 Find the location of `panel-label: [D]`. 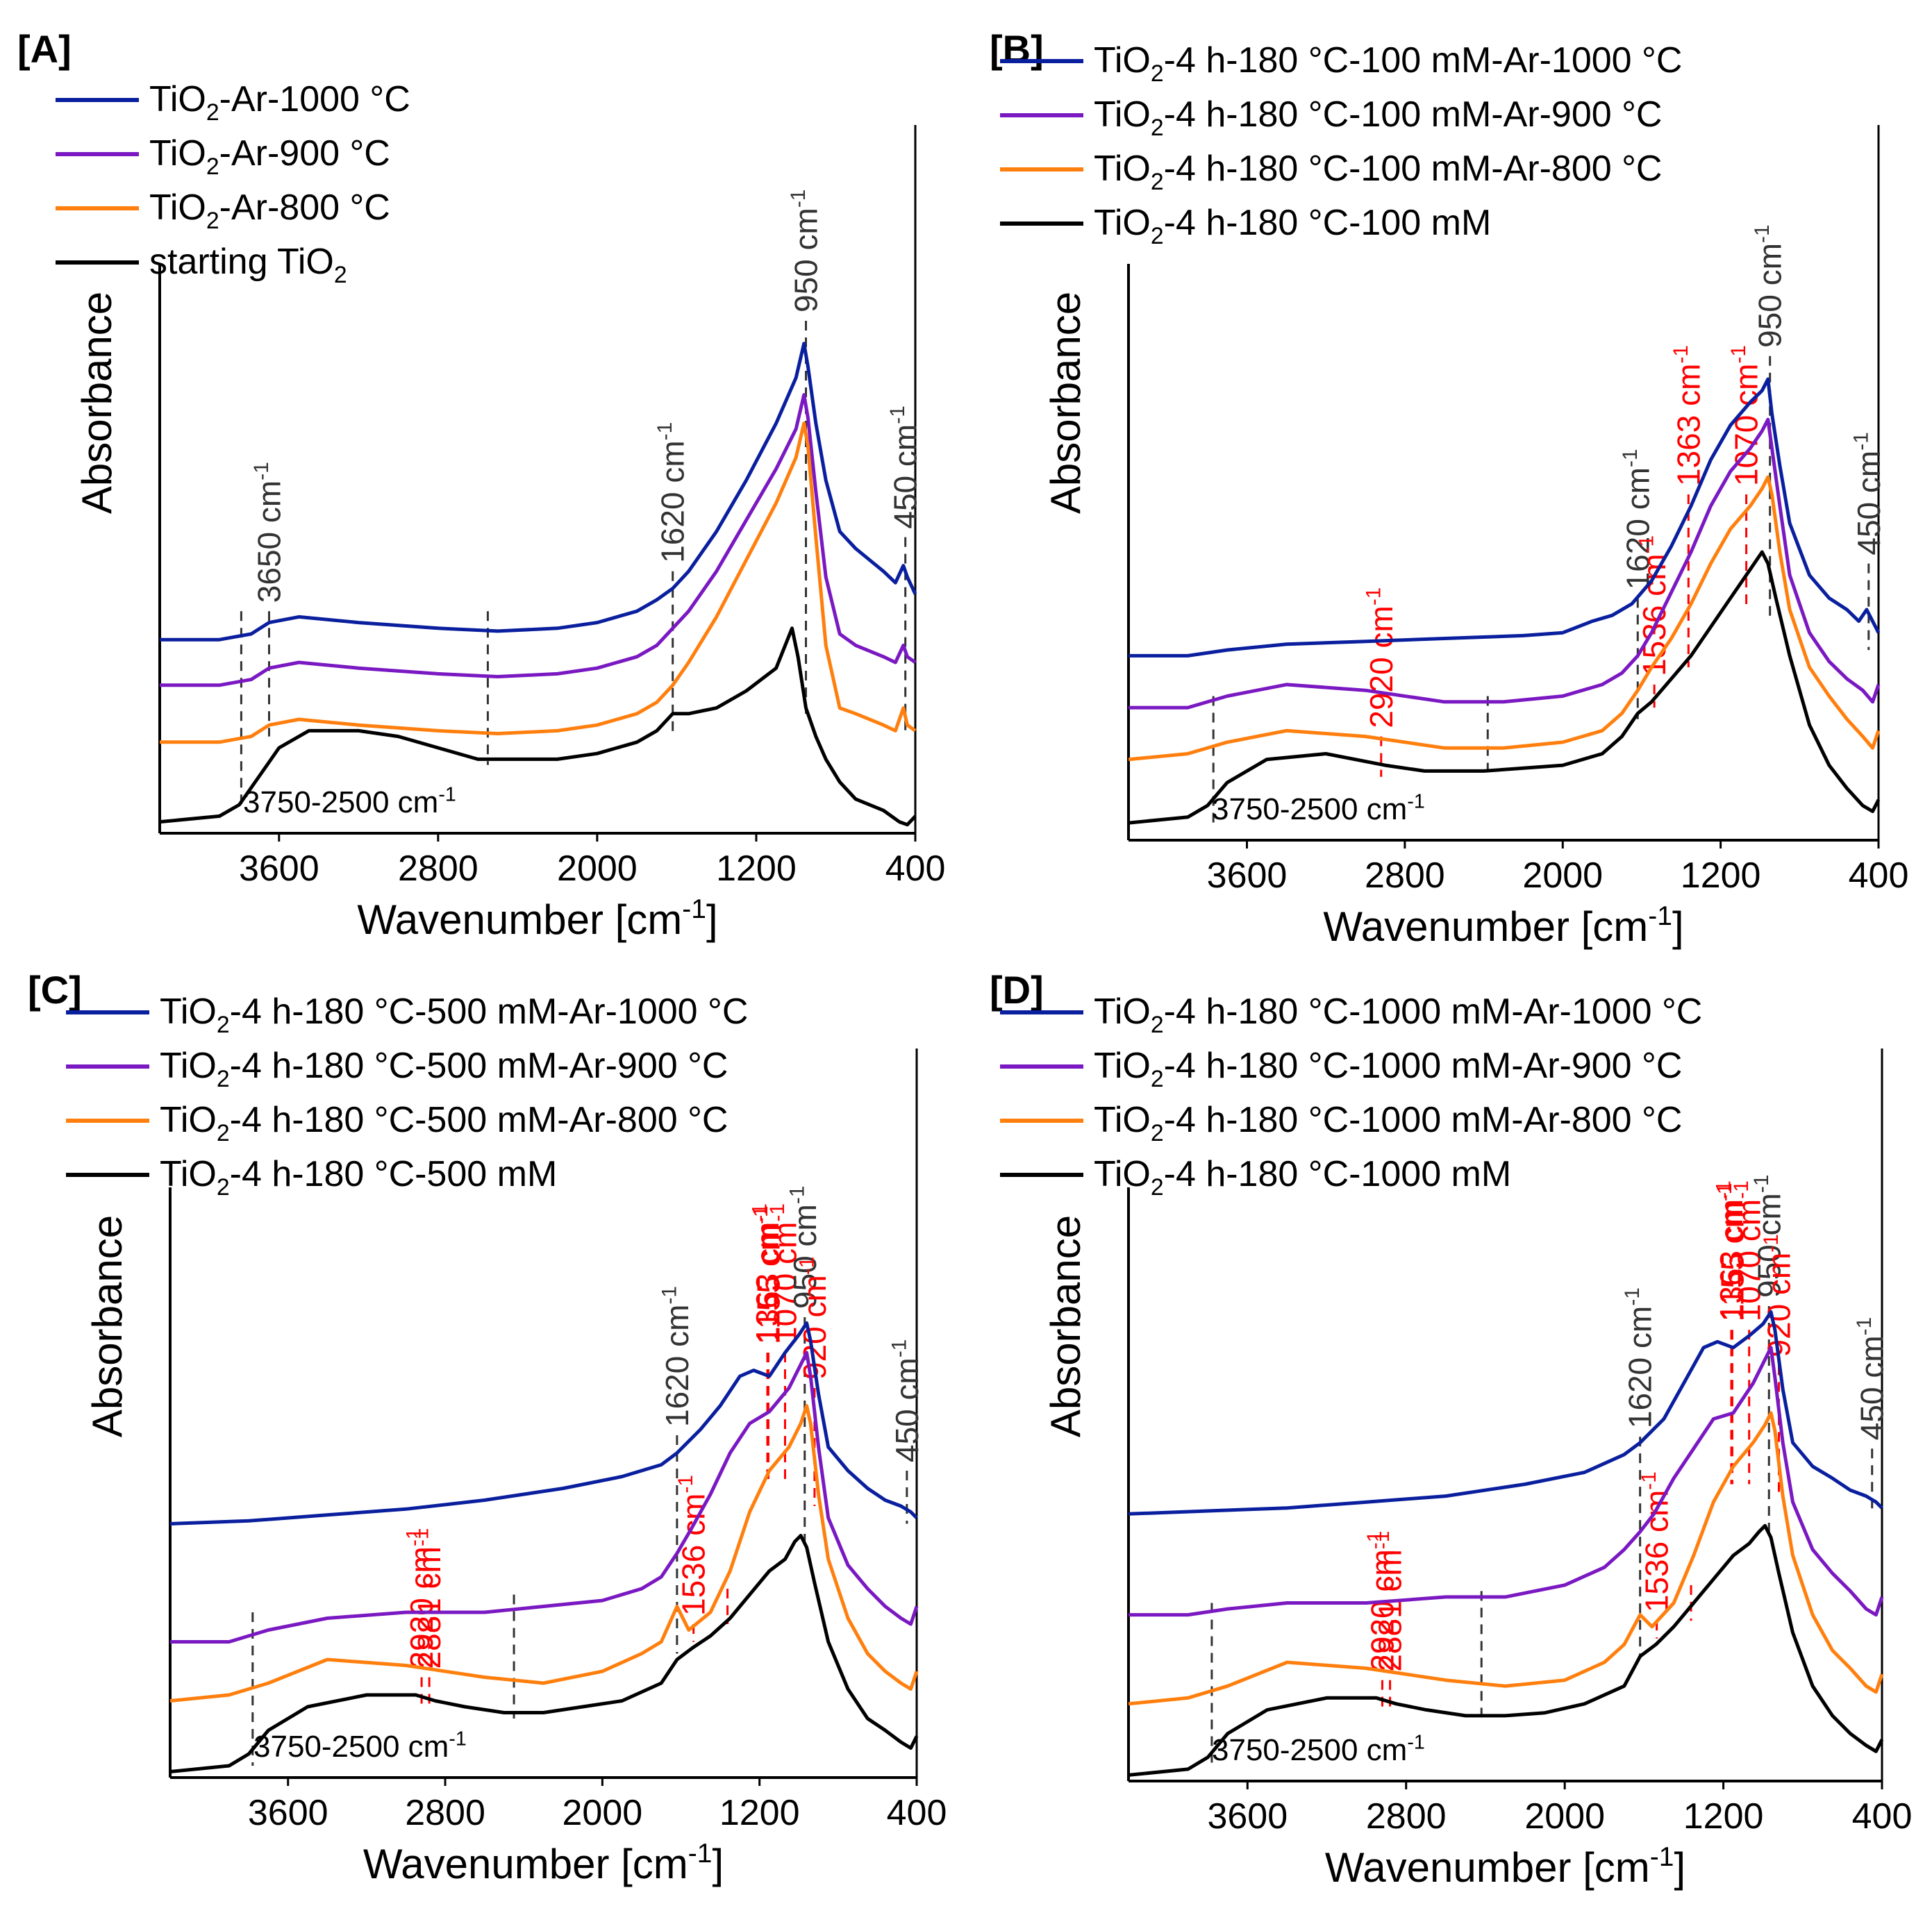

panel-label: [D] is located at coordinates (1017, 990).